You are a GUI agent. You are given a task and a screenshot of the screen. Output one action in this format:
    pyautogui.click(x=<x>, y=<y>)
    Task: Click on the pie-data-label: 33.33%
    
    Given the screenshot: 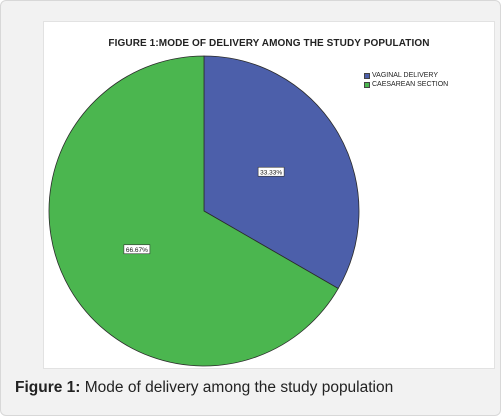 What is the action you would take?
    pyautogui.click(x=271, y=171)
    